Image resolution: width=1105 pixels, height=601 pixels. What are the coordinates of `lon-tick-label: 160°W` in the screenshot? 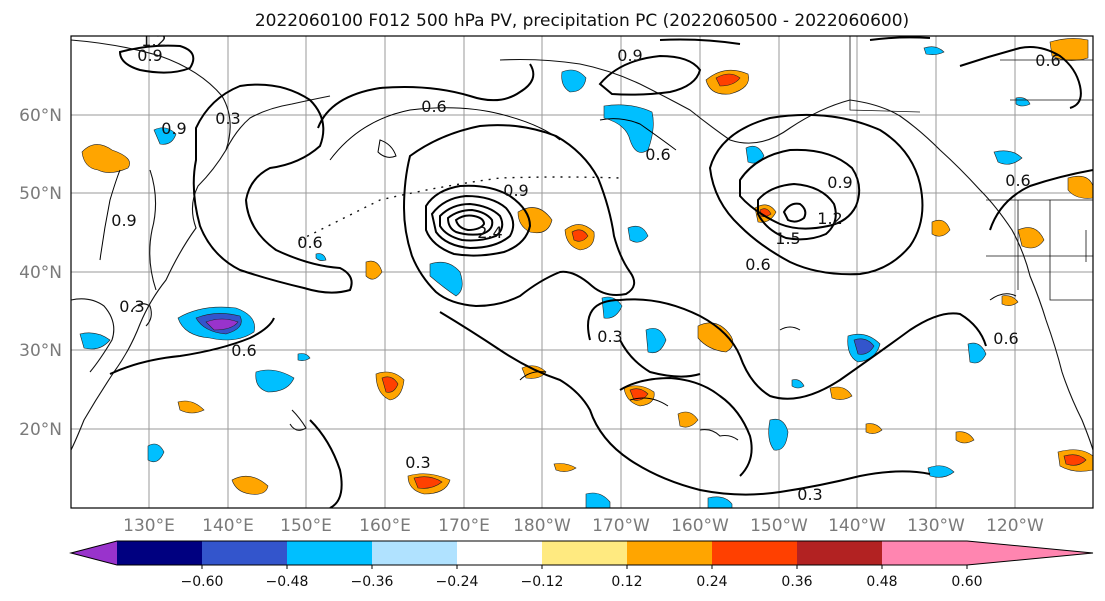 It's located at (700, 526).